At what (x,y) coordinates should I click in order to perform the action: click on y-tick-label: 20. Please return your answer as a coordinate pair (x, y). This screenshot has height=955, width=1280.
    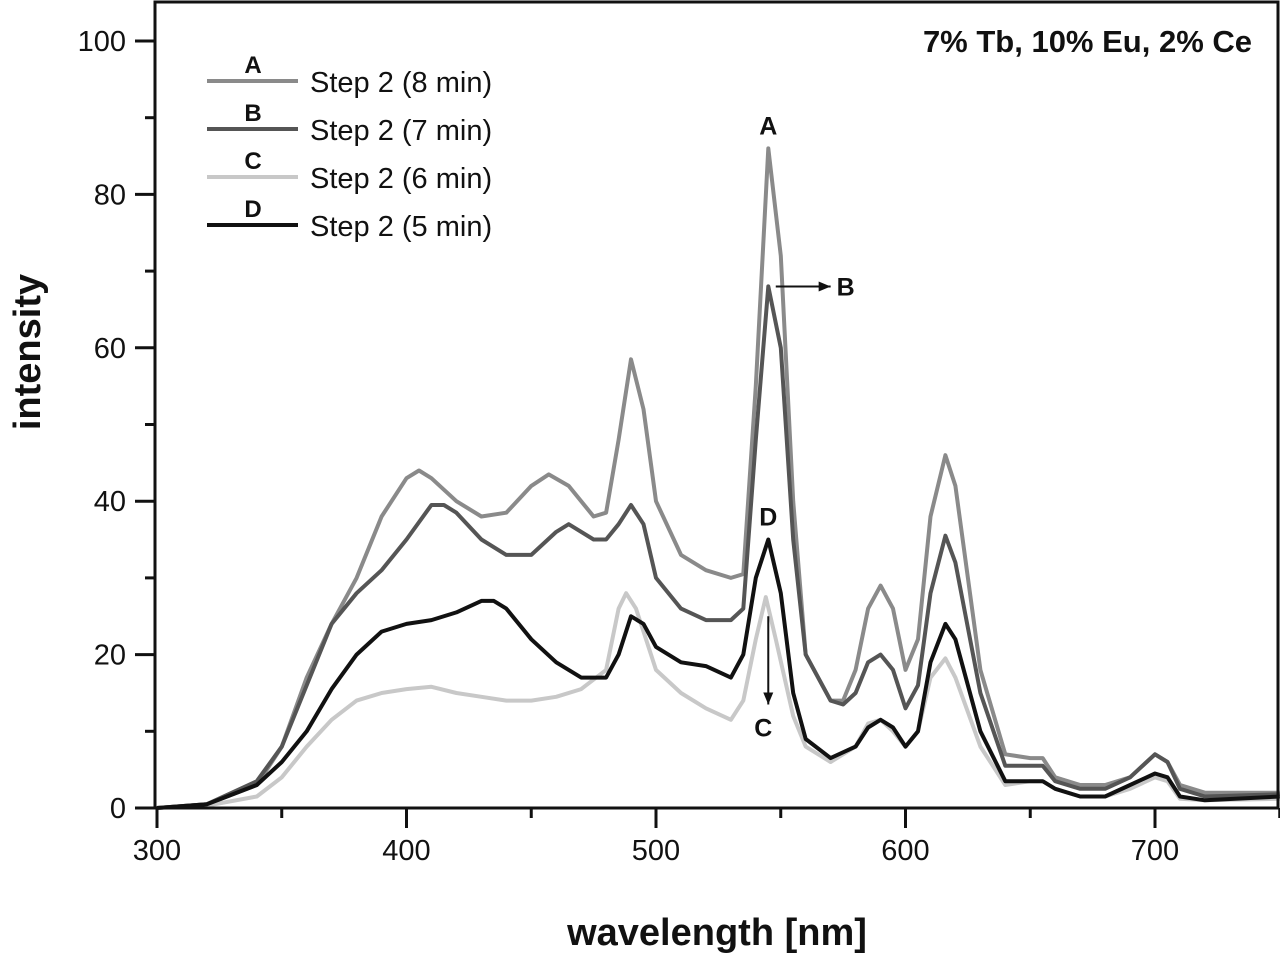
    Looking at the image, I should click on (110, 656).